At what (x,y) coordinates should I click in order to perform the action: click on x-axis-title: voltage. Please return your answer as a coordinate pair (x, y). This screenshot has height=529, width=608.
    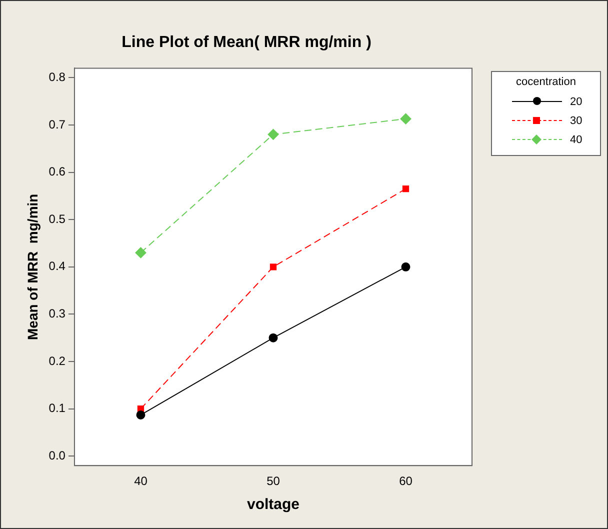
    Looking at the image, I should click on (273, 505).